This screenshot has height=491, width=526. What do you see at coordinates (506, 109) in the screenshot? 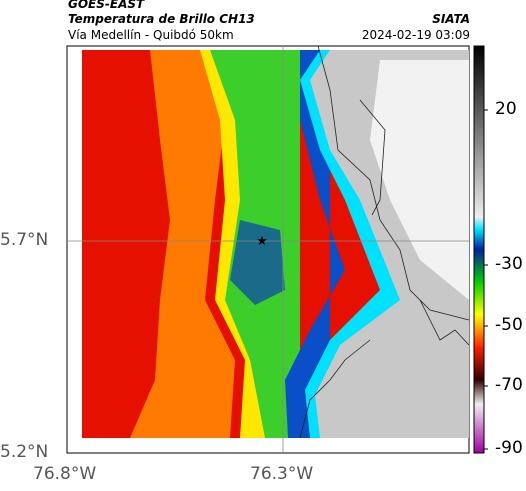
I see `colorbar-tick: 20` at bounding box center [506, 109].